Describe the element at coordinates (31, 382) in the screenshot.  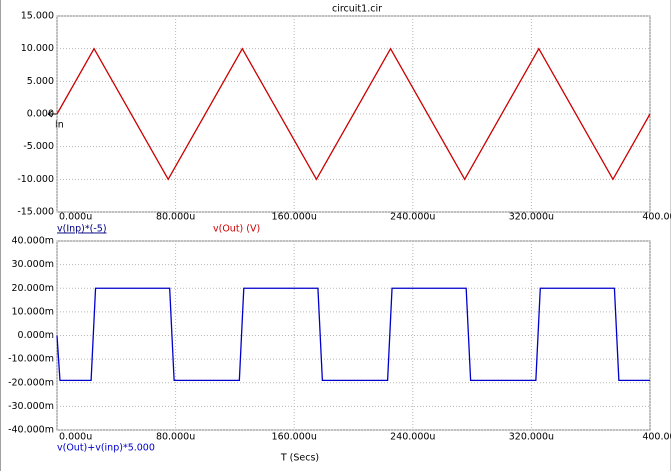
I see `y-tick-label: -20.000m` at that location.